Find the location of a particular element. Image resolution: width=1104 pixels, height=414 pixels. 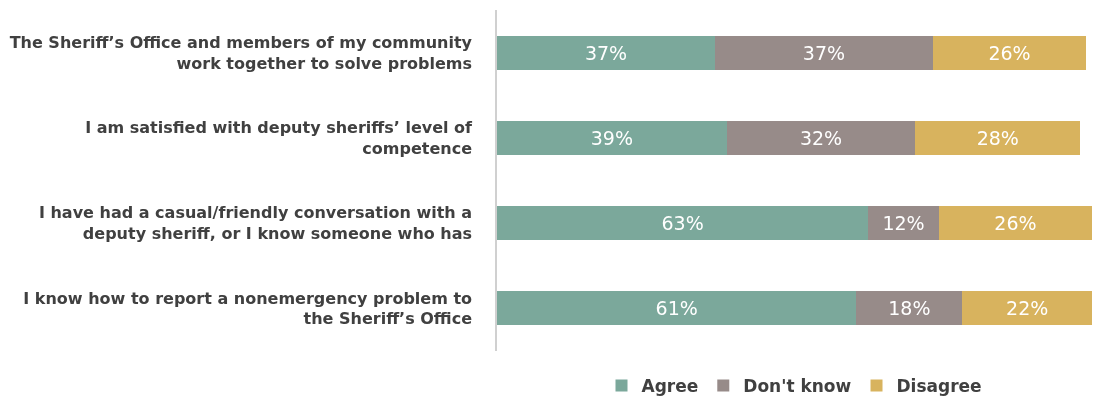

data-label: 32% is located at coordinates (821, 137).